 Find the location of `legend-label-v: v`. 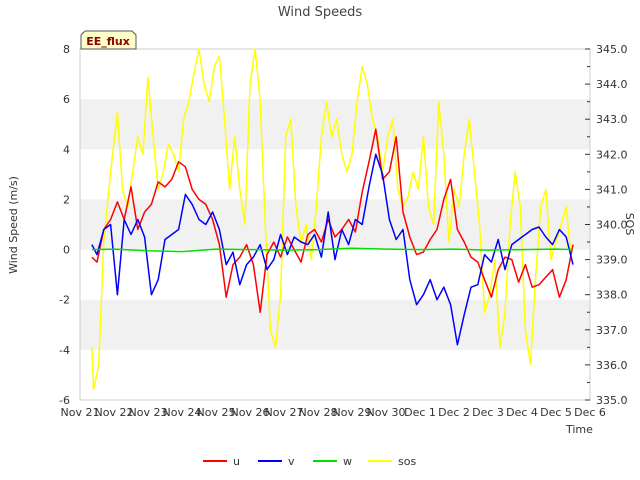

legend-label-v: v is located at coordinates (291, 461).